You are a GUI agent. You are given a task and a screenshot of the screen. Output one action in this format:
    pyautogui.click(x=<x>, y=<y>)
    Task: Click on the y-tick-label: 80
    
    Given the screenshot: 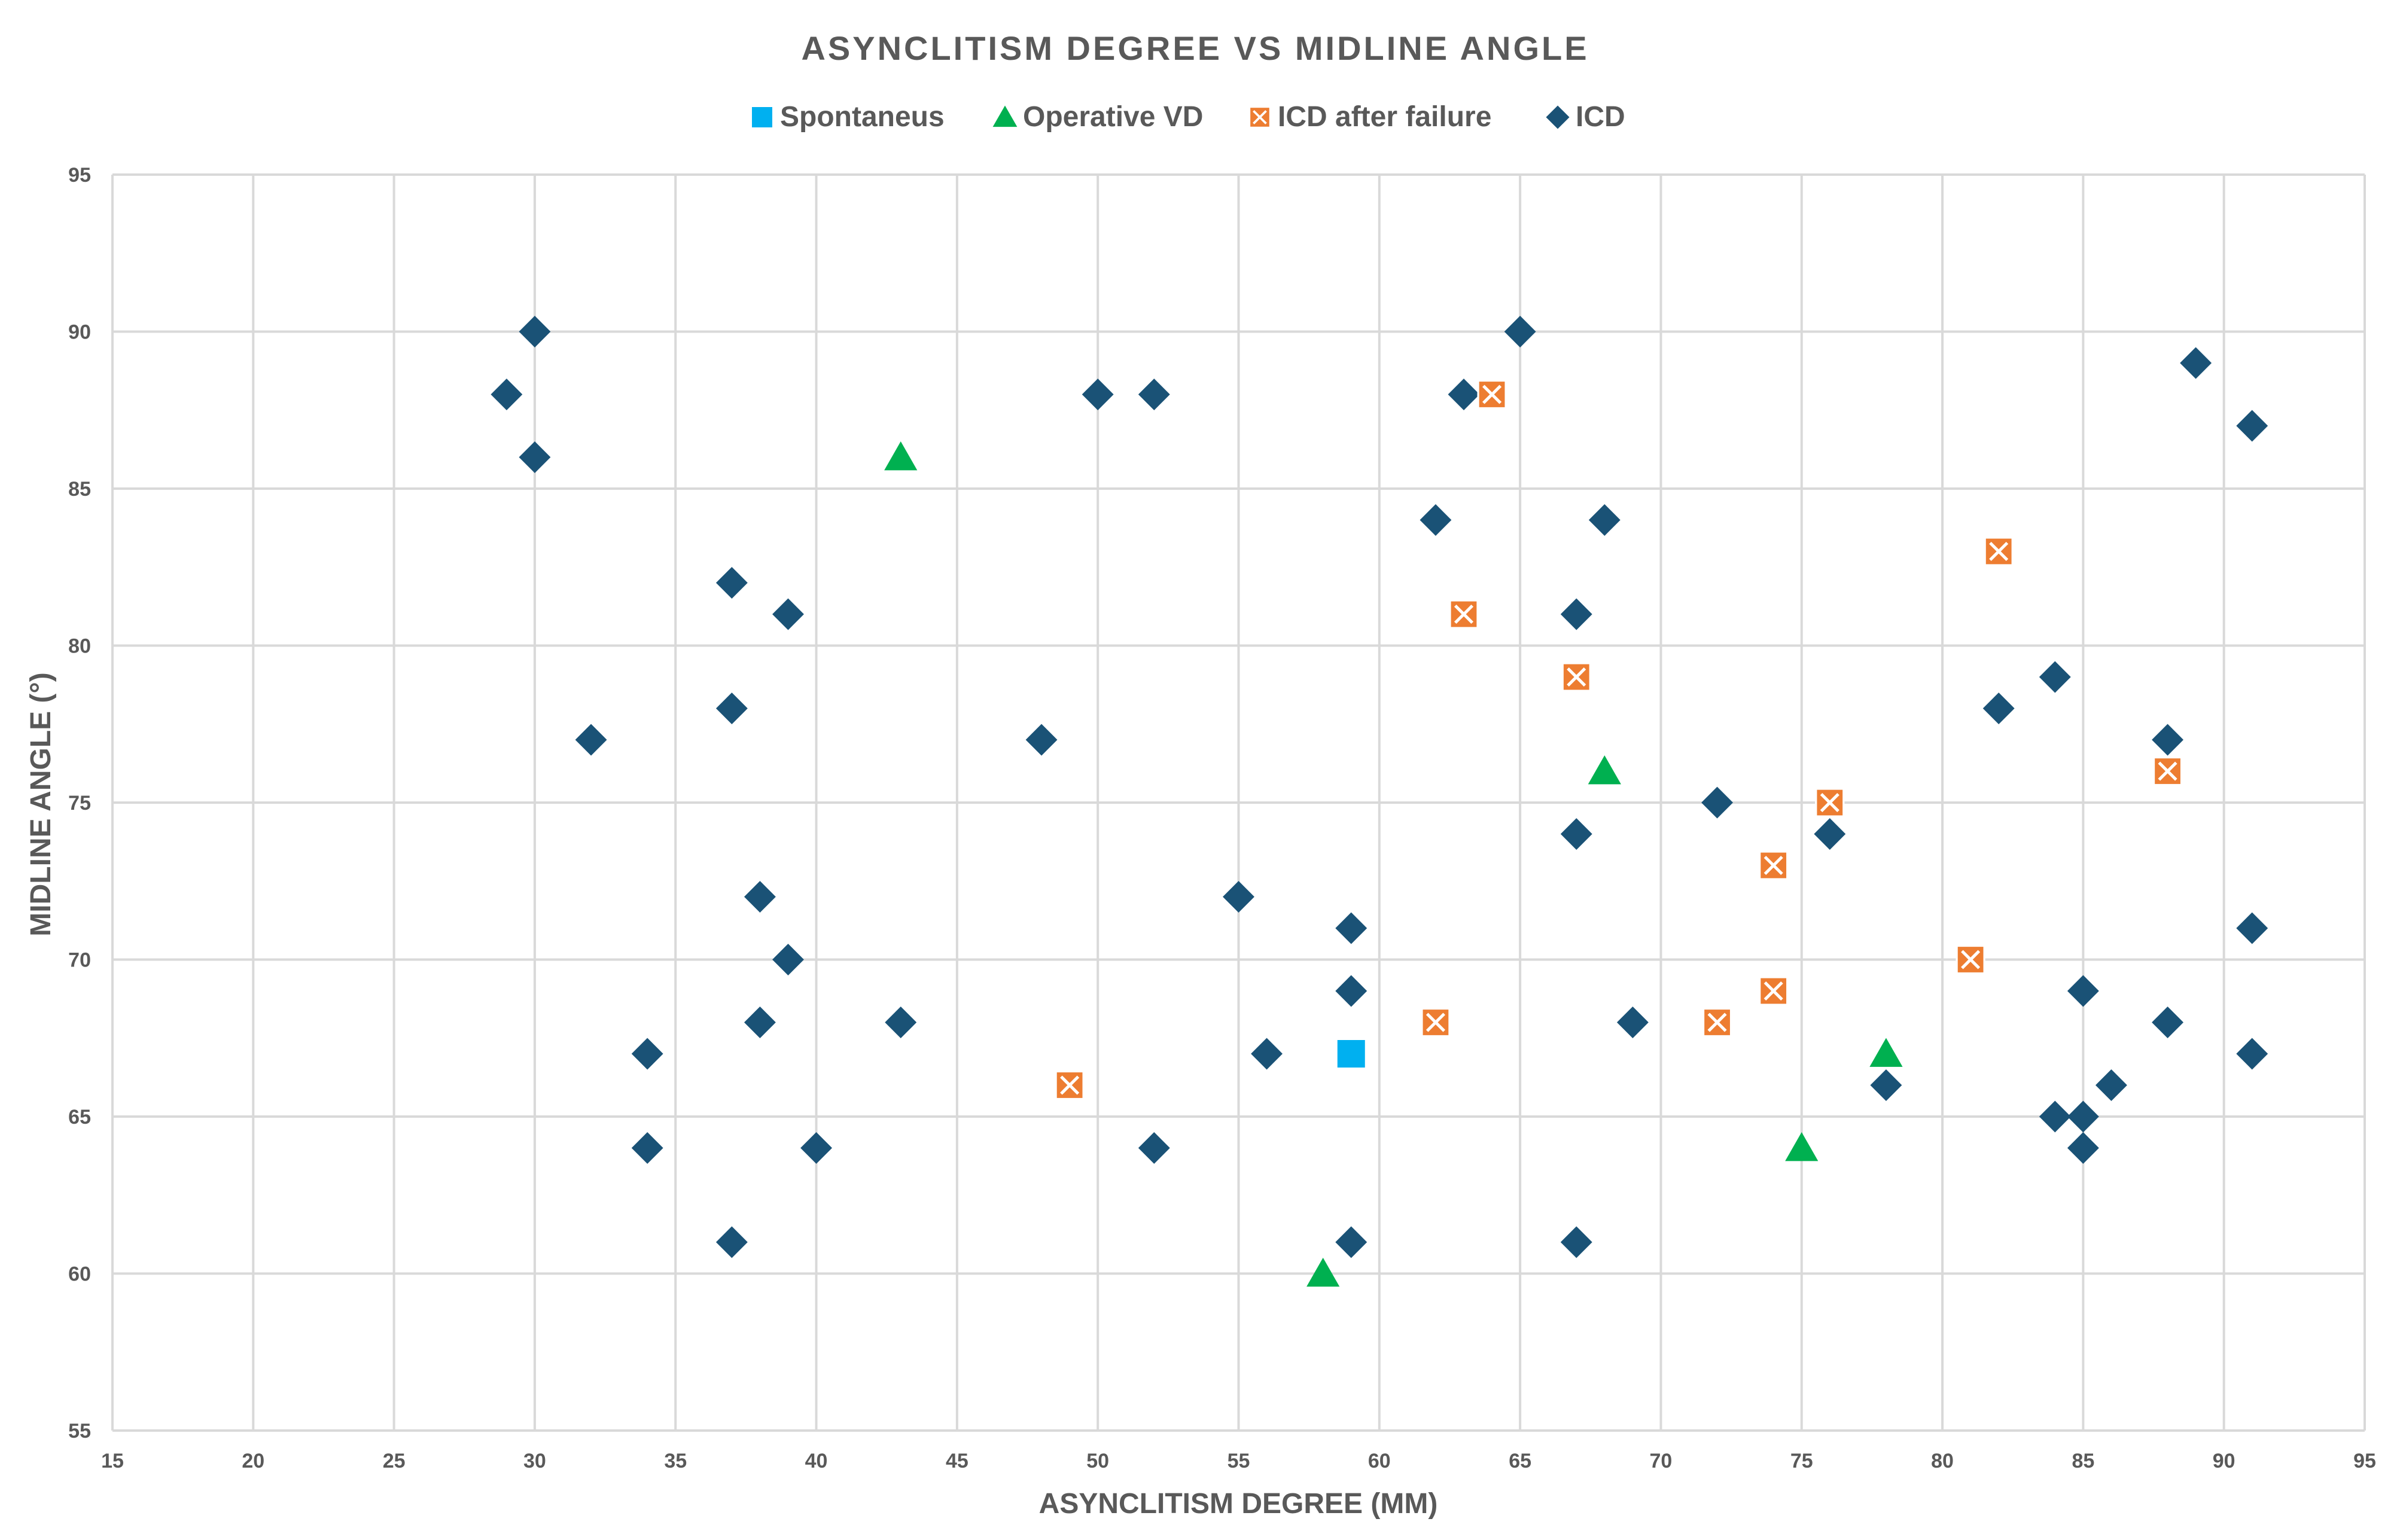 What is the action you would take?
    pyautogui.click(x=79, y=646)
    